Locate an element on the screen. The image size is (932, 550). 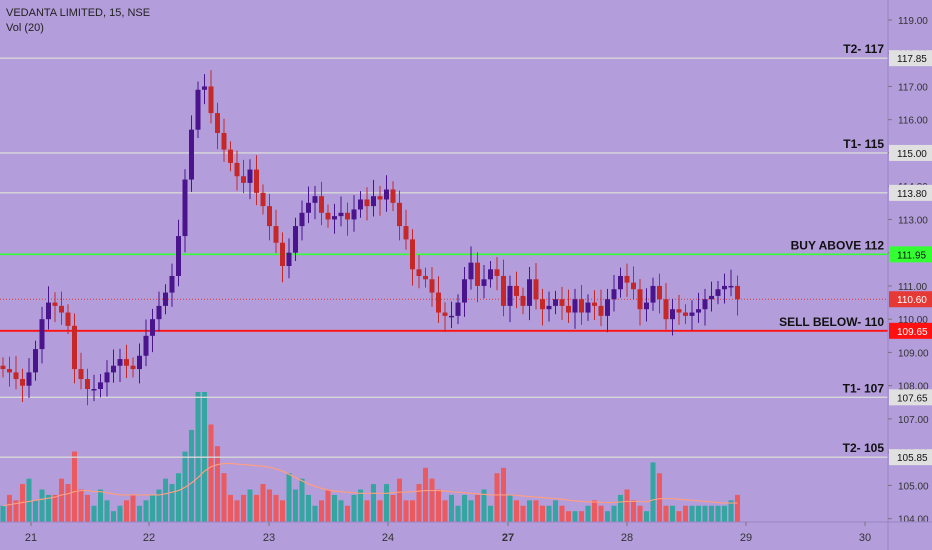
chart-header: VEDANTA LIMITED, 15, NSE Vol (20) is located at coordinates (78, 21).